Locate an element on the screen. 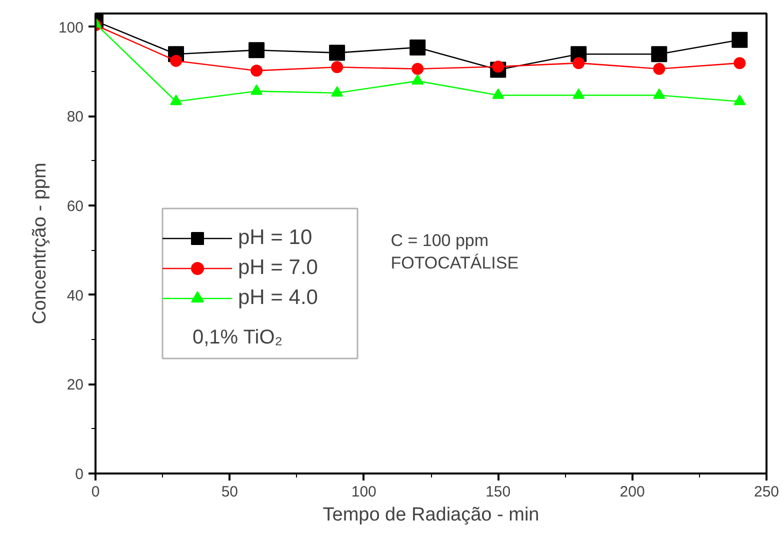 The width and height of the screenshot is (784, 541). y-tick-label: 80 is located at coordinates (75, 117).